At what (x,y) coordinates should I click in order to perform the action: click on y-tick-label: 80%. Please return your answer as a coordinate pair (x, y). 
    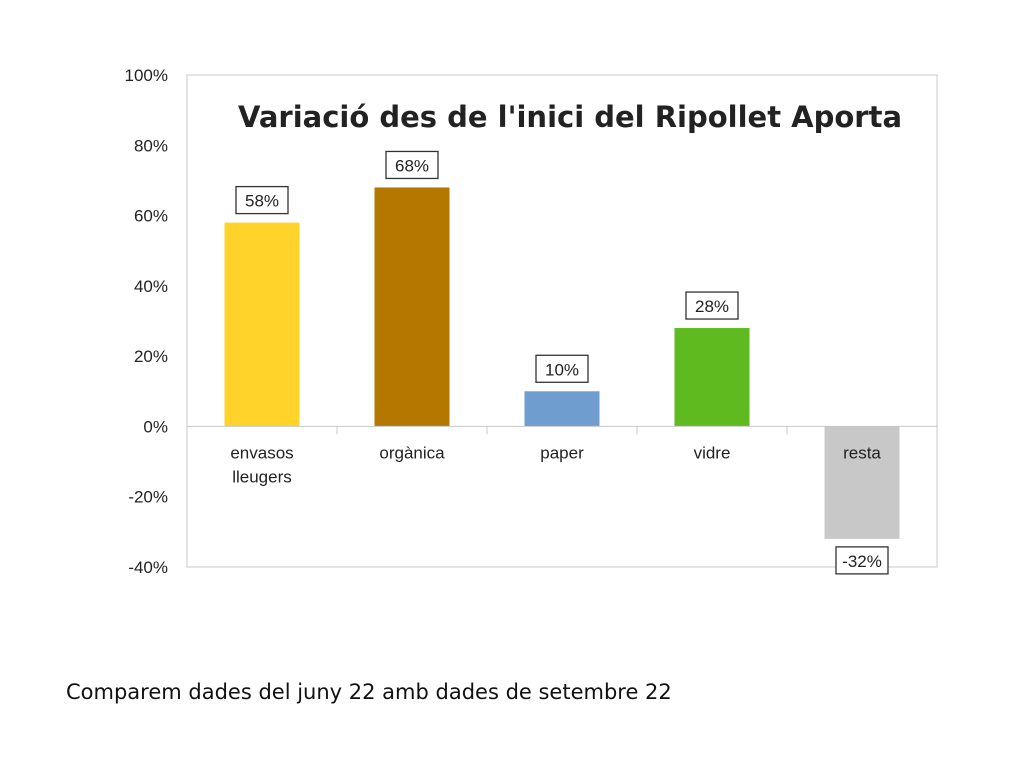
    Looking at the image, I should click on (151, 145).